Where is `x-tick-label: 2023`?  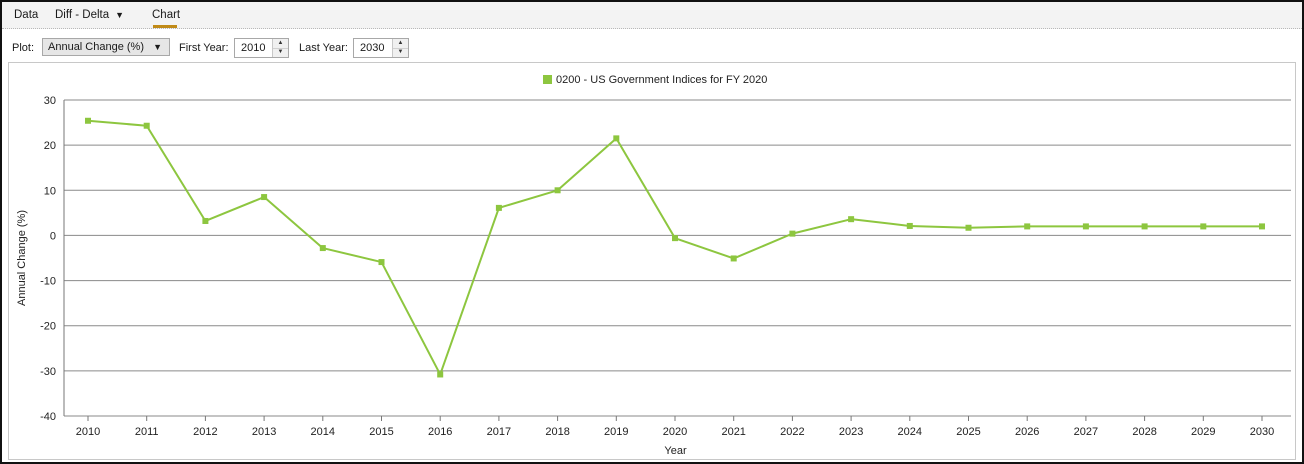 x-tick-label: 2023 is located at coordinates (851, 432).